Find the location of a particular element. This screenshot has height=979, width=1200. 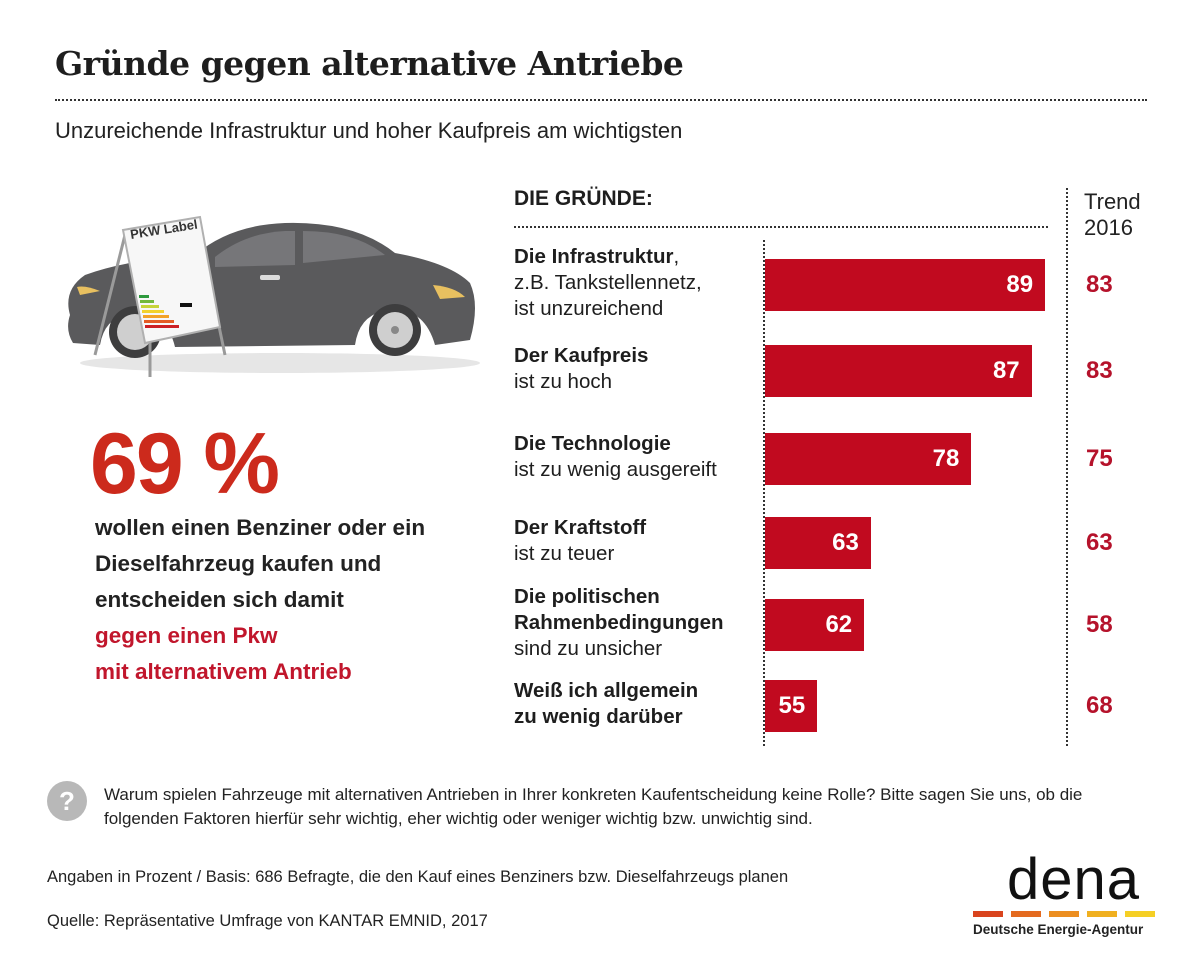

category-label-line: Die Infrastruktur, is located at coordinates (597, 256).